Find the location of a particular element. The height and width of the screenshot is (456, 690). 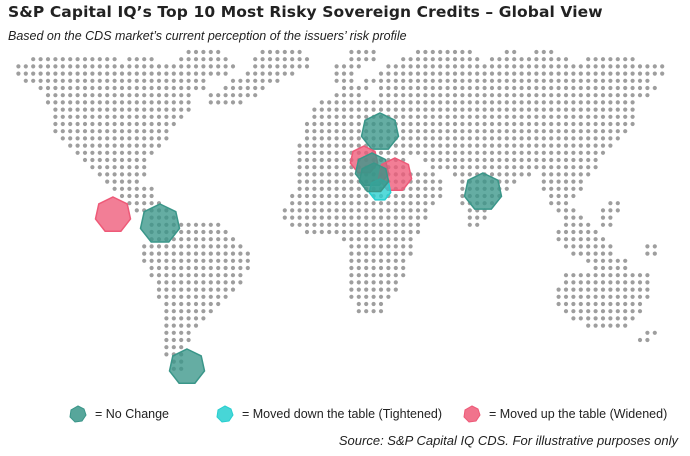

legend-no-change-label: = No Change is located at coordinates (132, 414).